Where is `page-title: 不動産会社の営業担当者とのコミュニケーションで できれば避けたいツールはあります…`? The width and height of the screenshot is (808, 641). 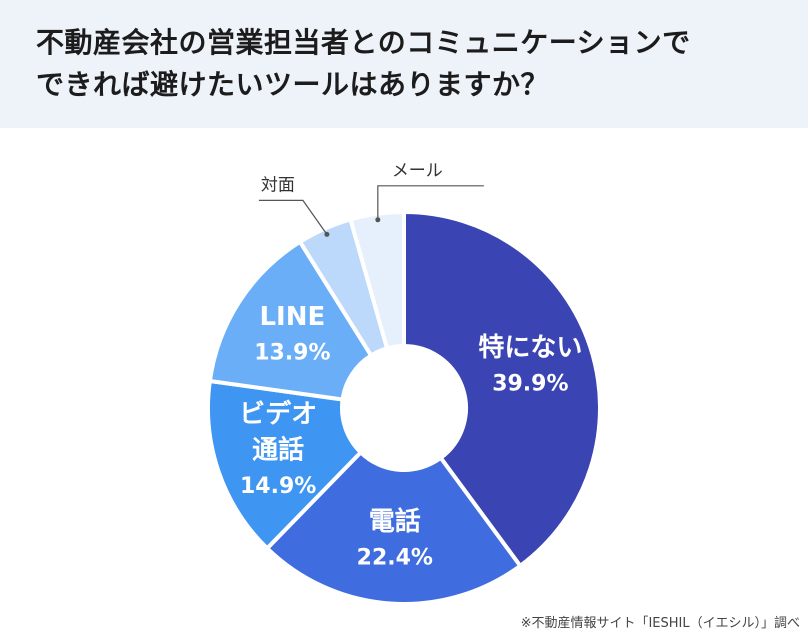 page-title: 不動産会社の営業担当者とのコミュニケーションで できれば避けたいツールはあります… is located at coordinates (416, 64).